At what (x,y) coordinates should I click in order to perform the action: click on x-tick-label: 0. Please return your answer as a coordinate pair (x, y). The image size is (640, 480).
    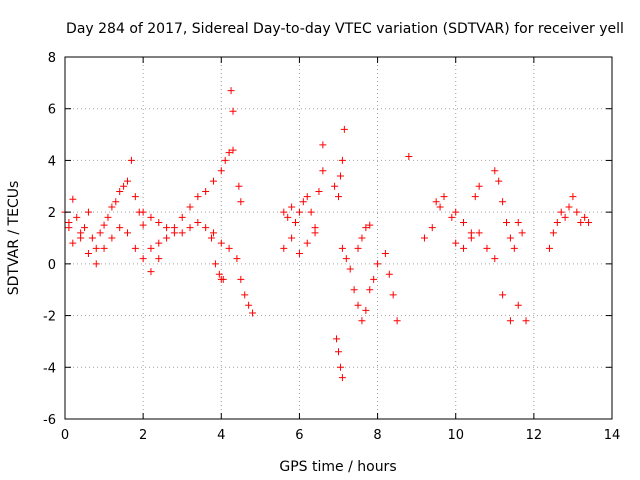
    Looking at the image, I should click on (65, 435).